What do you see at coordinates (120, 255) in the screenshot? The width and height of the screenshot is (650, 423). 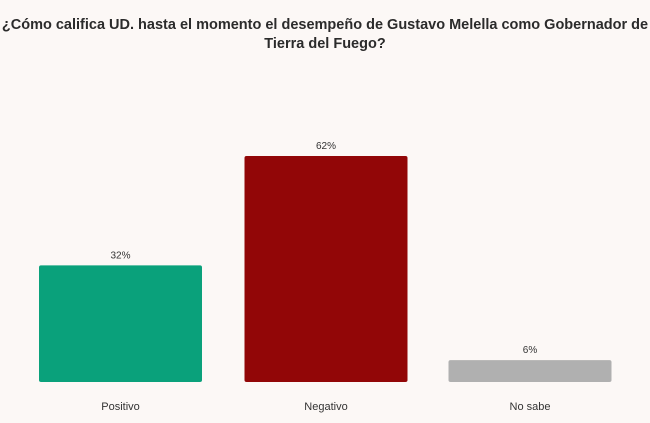 I see `data-label-positivo: 32%` at bounding box center [120, 255].